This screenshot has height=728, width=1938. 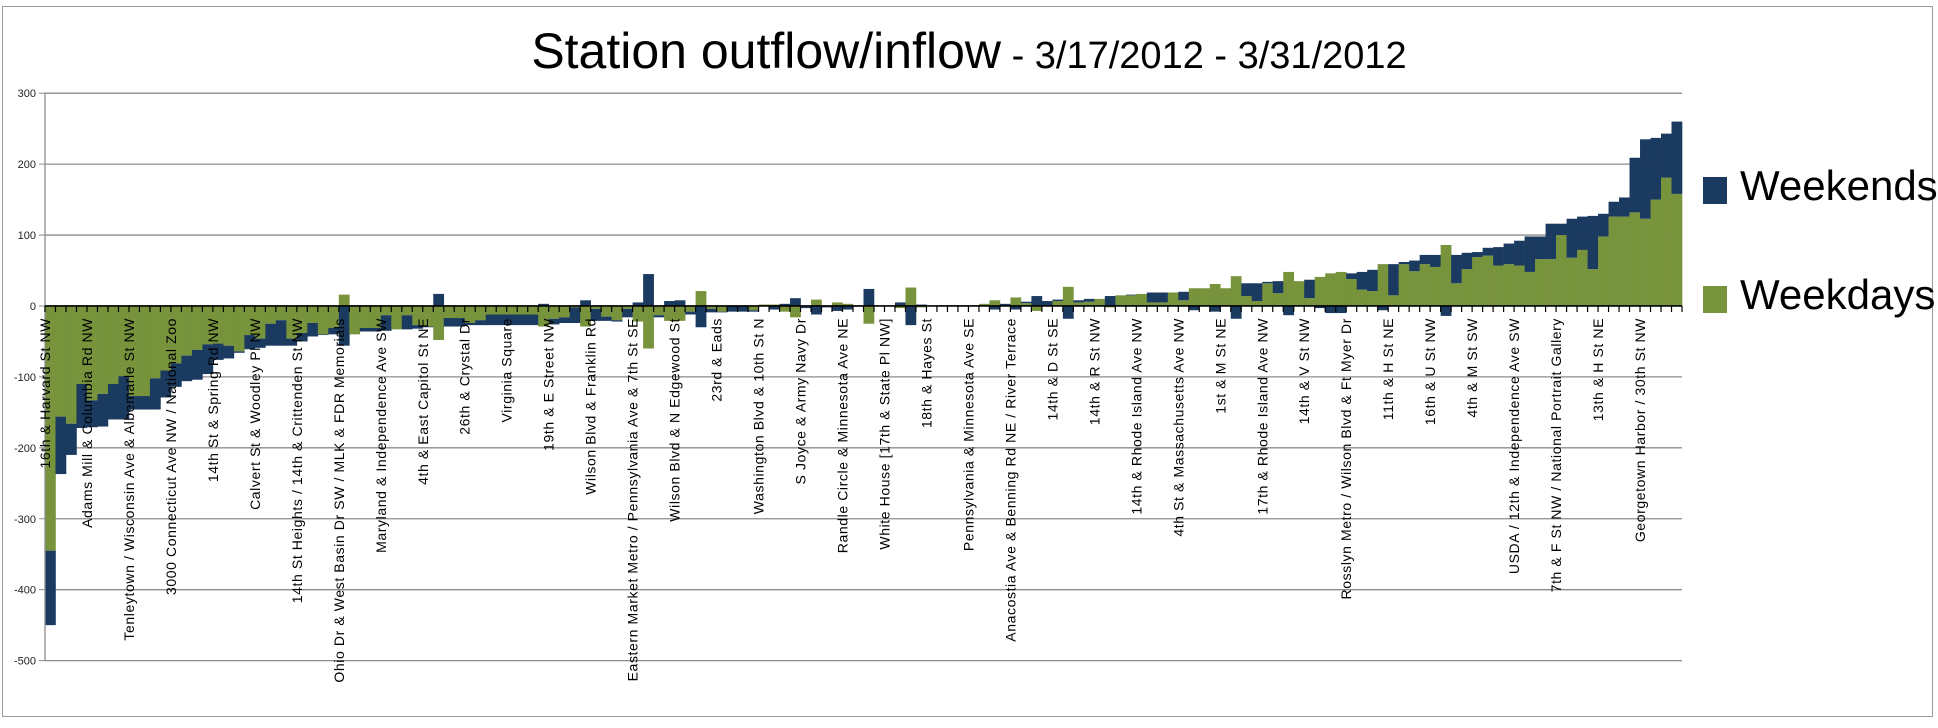 What do you see at coordinates (25, 591) in the screenshot?
I see `y-tick-label: -400` at bounding box center [25, 591].